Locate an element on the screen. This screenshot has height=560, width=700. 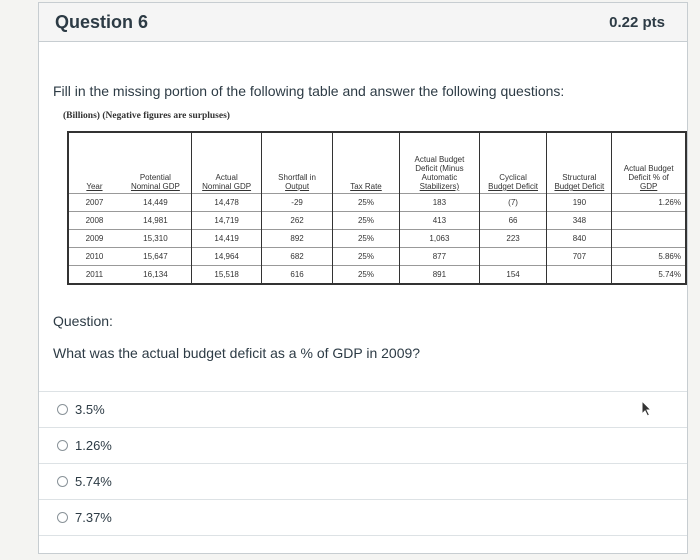
table-cell: 14,419 is located at coordinates (226, 238).